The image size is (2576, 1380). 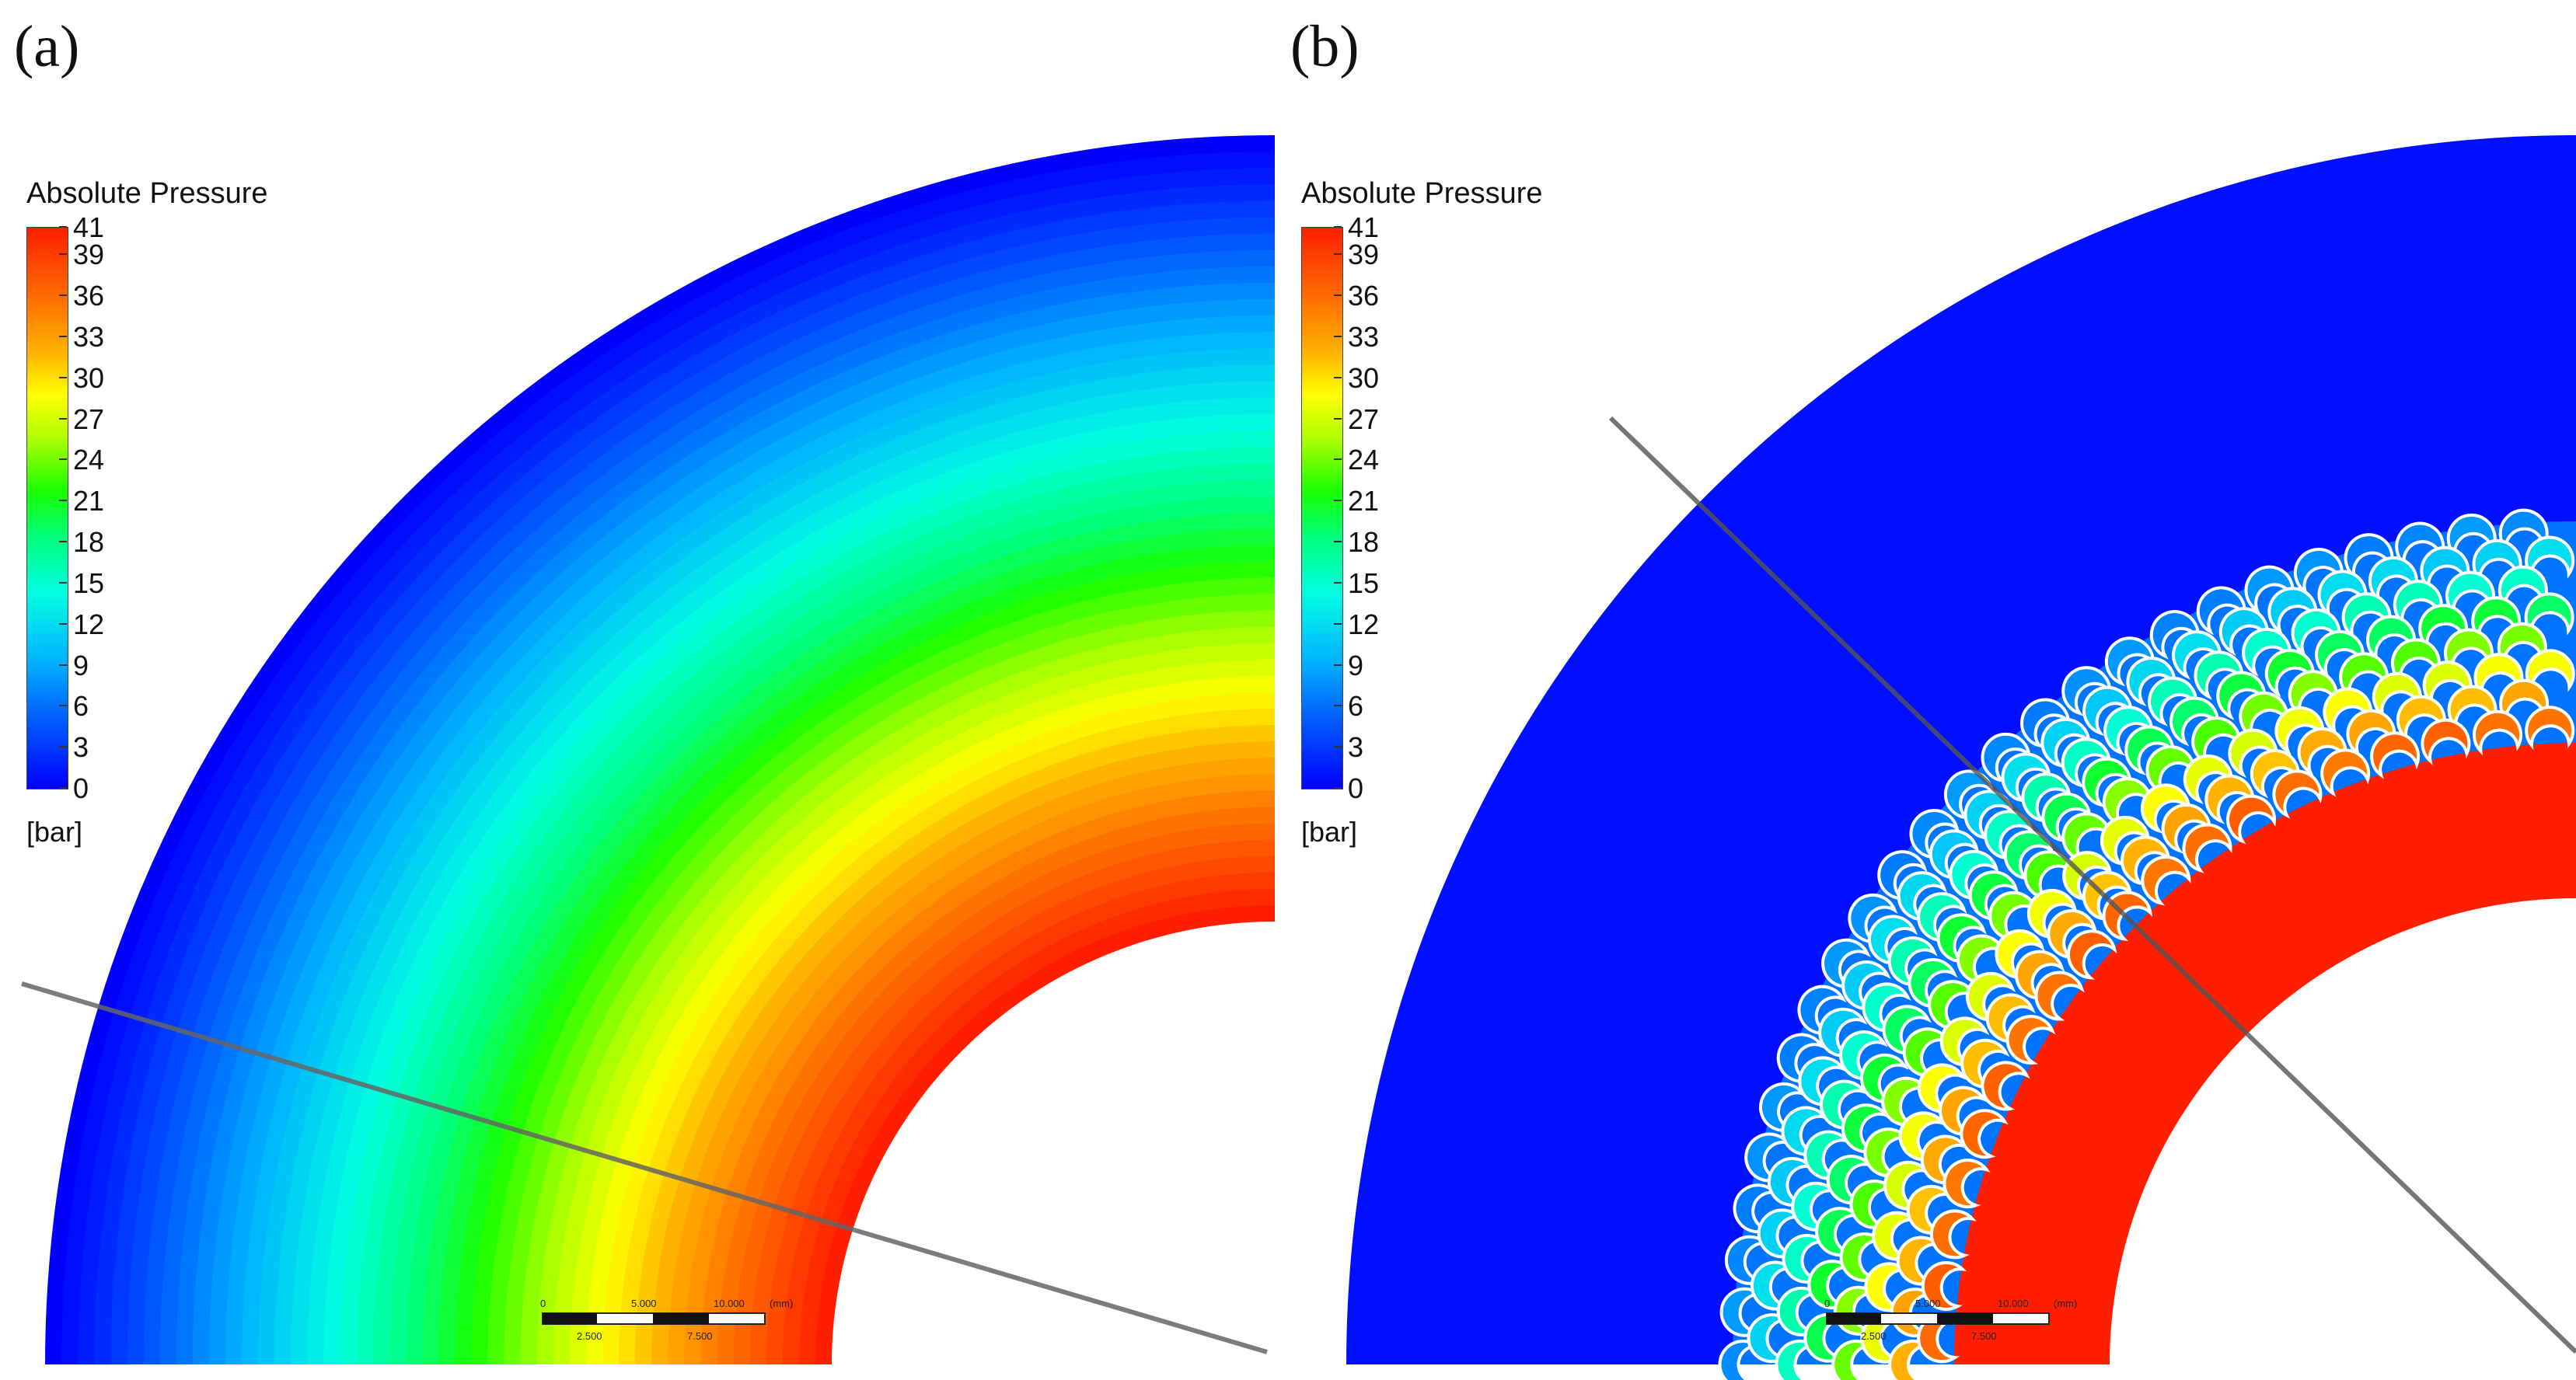 What do you see at coordinates (1330, 832) in the screenshot?
I see `legend-b-unit: [bar]` at bounding box center [1330, 832].